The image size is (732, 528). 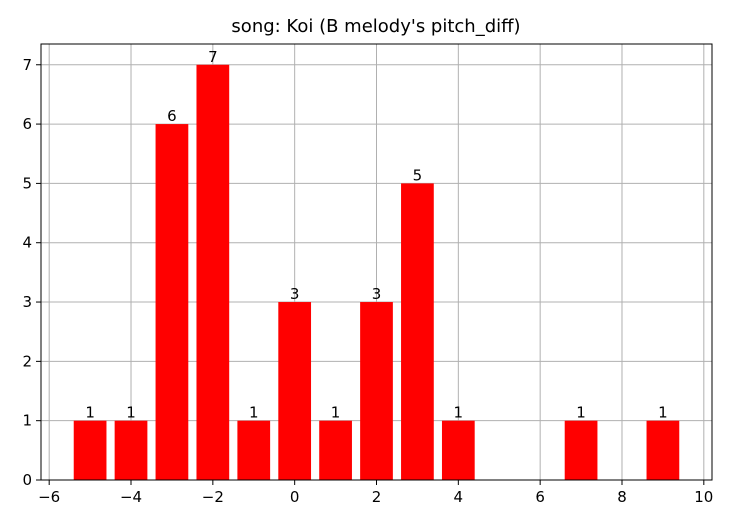 I want to click on y-tick-label: 5, so click(x=27, y=183).